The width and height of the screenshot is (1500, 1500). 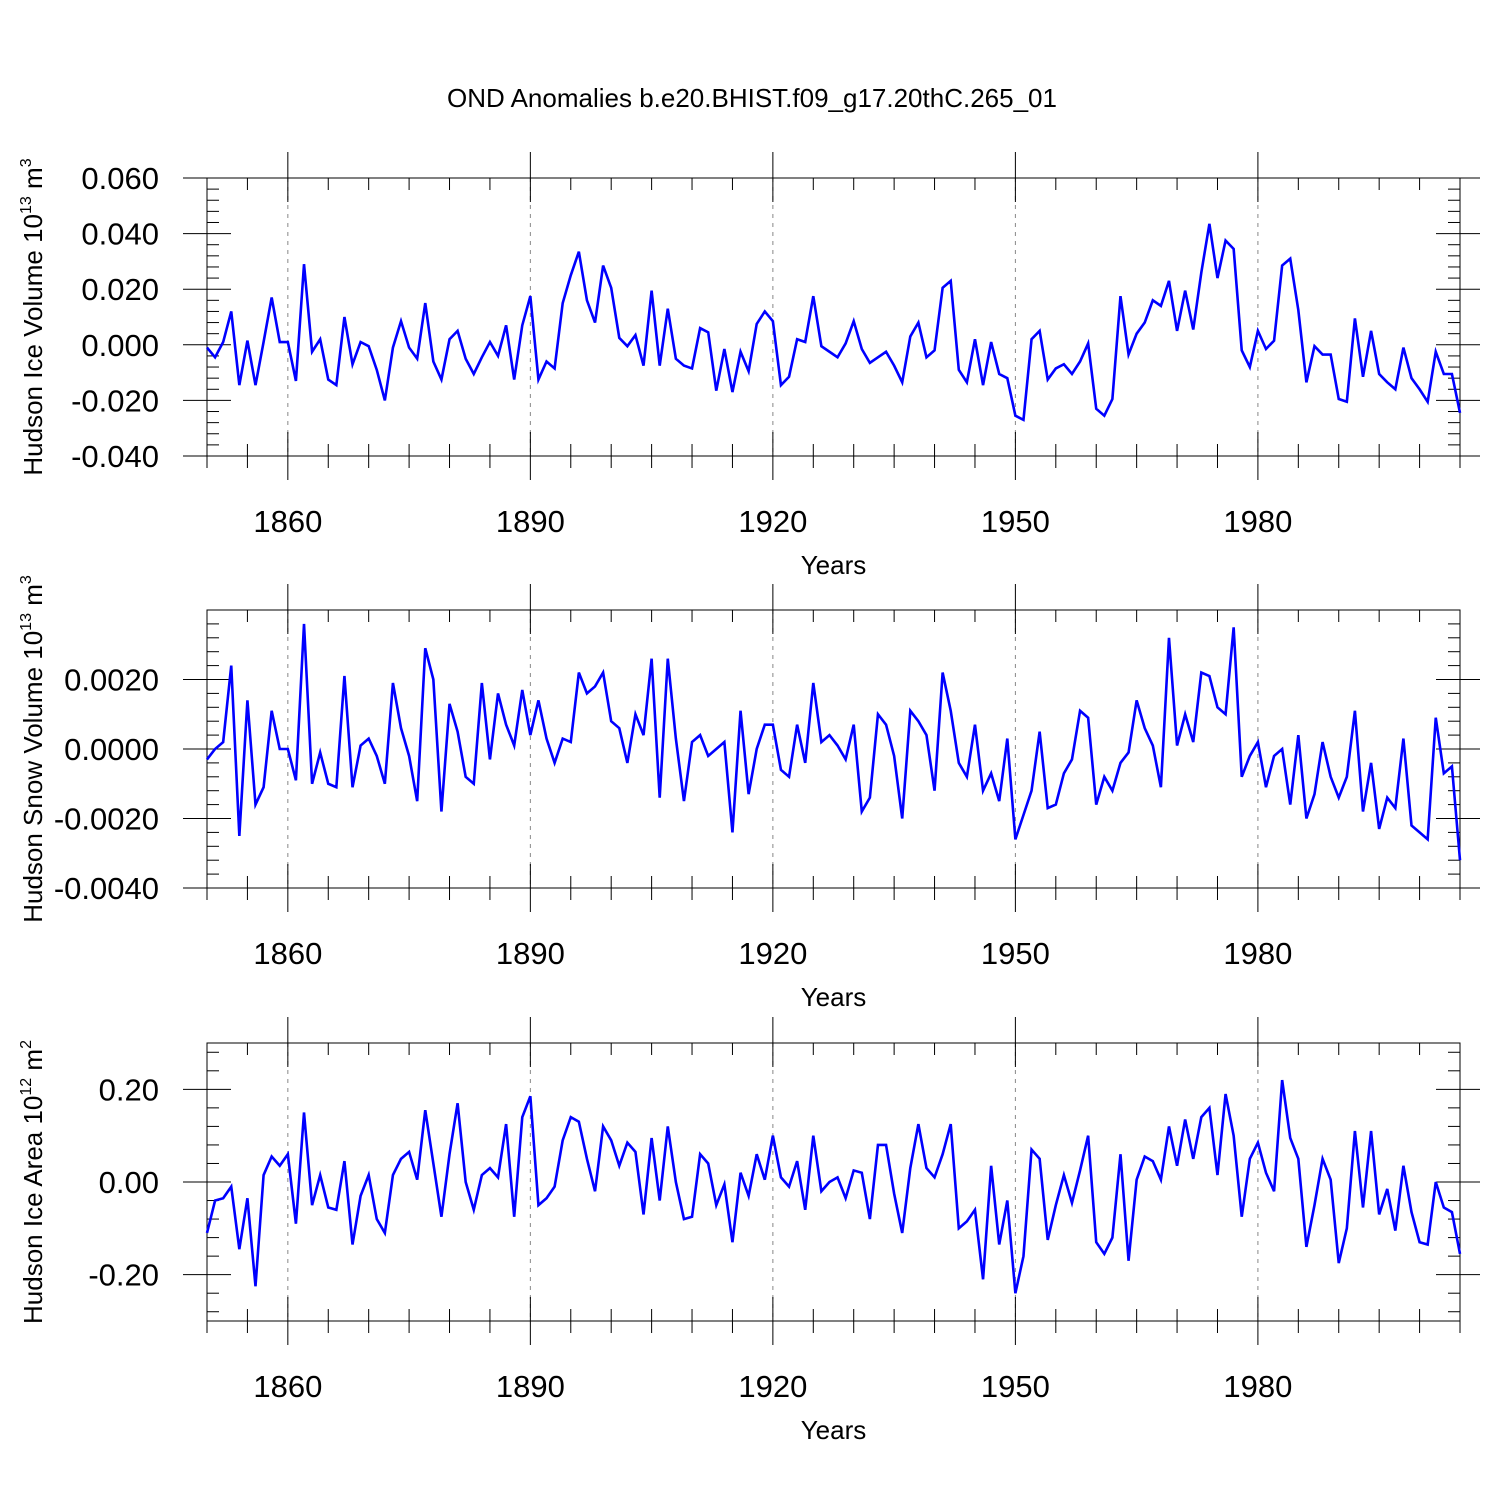 I want to click on y-tick-label: -0.0040, so click(x=106, y=888).